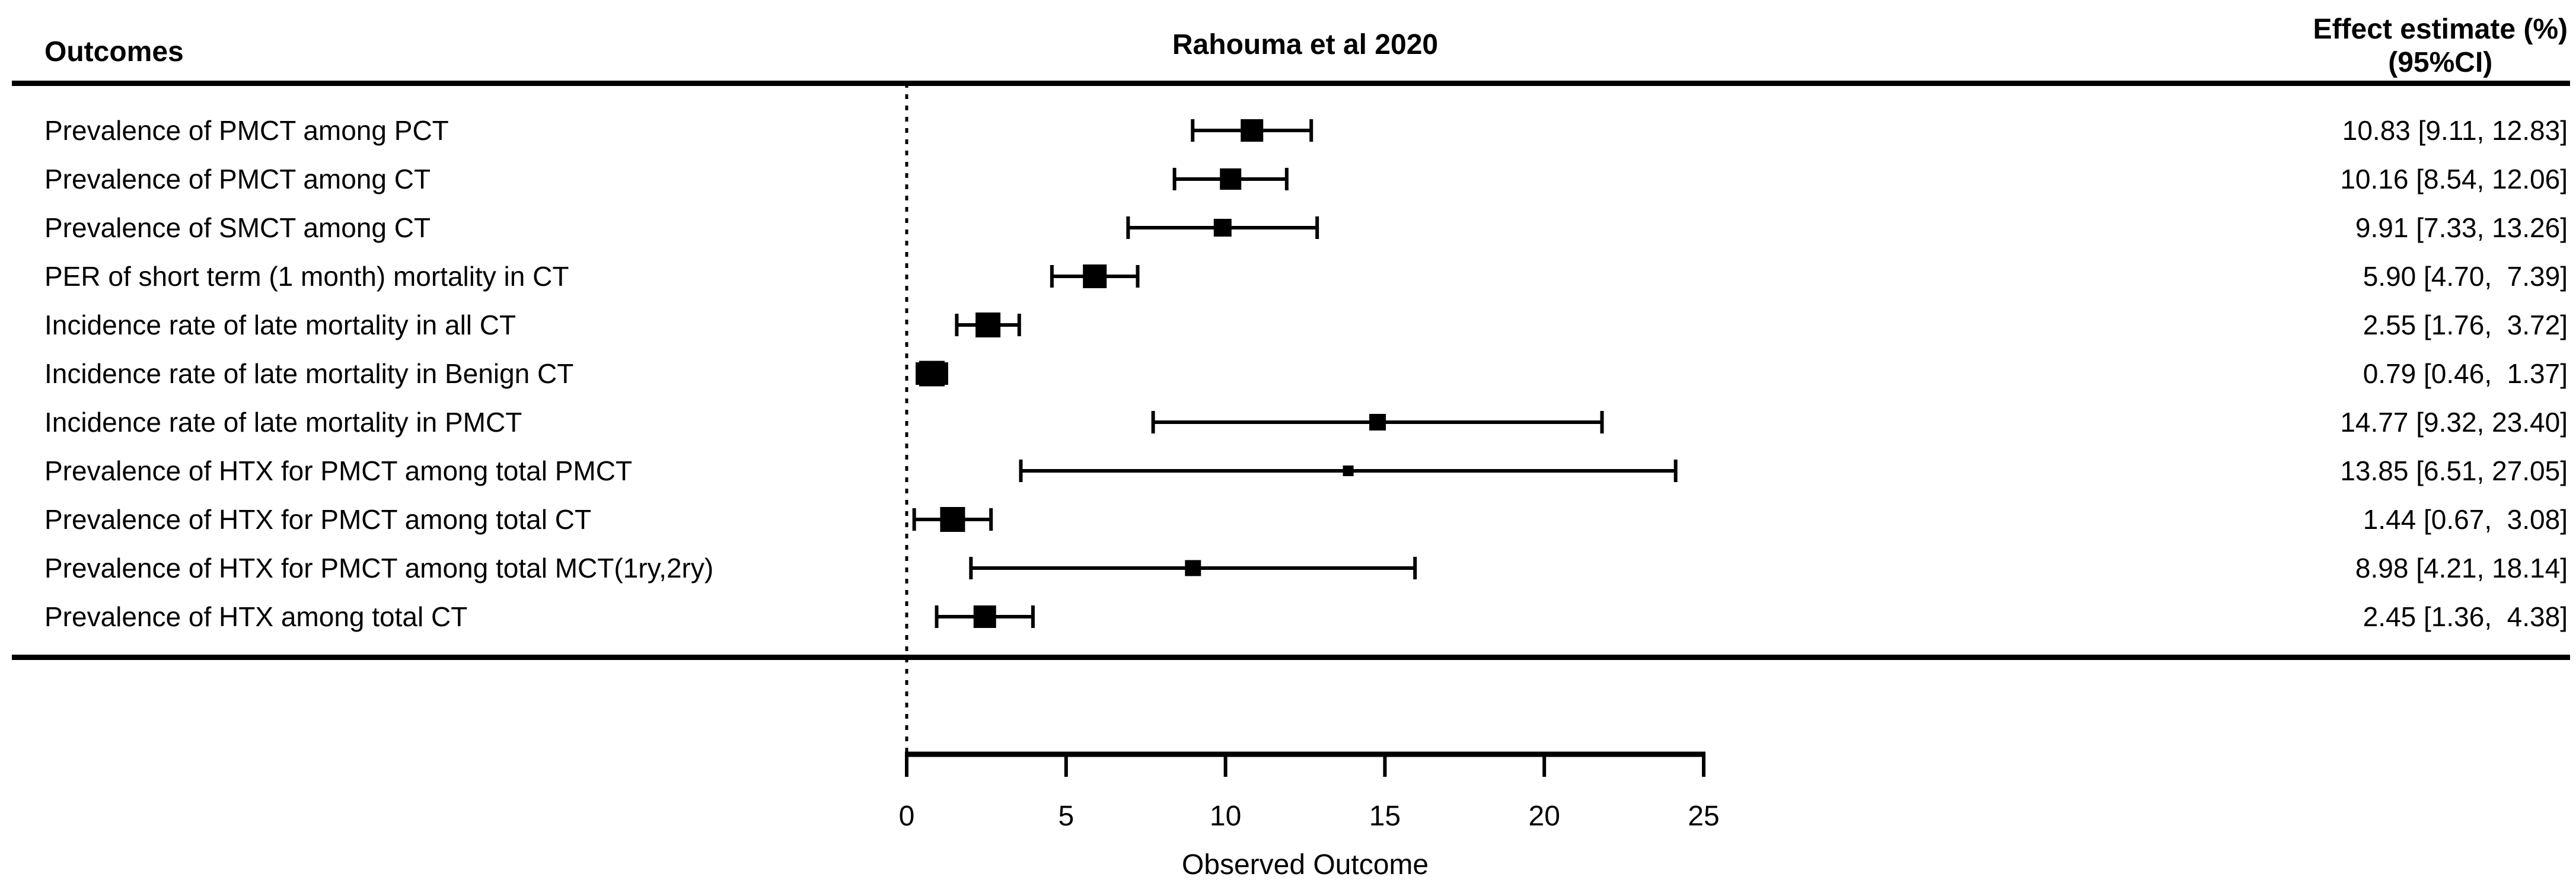  What do you see at coordinates (2461, 227) in the screenshot?
I see `effect-estimate-value: 9.91 [7.33, 13.26]` at bounding box center [2461, 227].